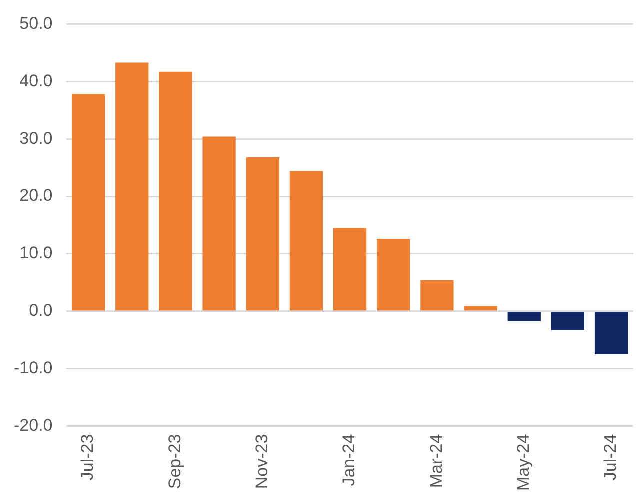  I want to click on x-tick-label: May-24, so click(524, 462).